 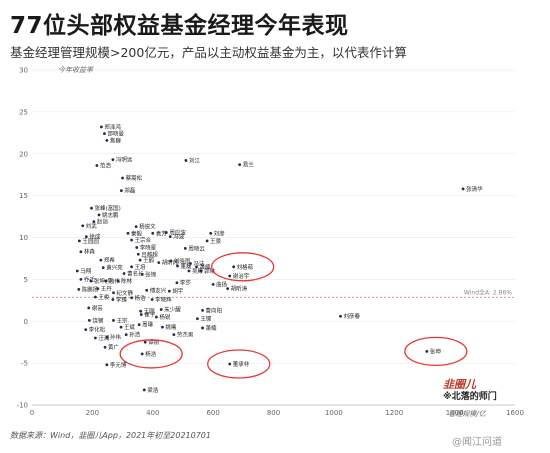 What do you see at coordinates (112, 127) in the screenshot?
I see `point-label: 郑泽鸿` at bounding box center [112, 127].